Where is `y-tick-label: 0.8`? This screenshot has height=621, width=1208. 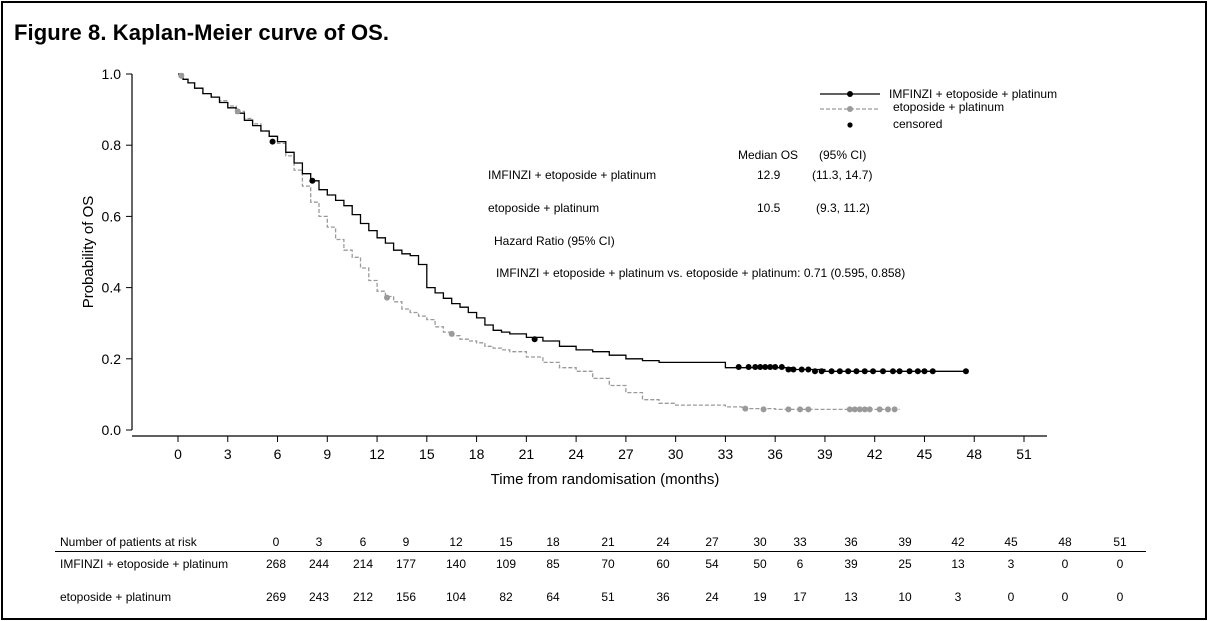
y-tick-label: 0.8 is located at coordinates (112, 145).